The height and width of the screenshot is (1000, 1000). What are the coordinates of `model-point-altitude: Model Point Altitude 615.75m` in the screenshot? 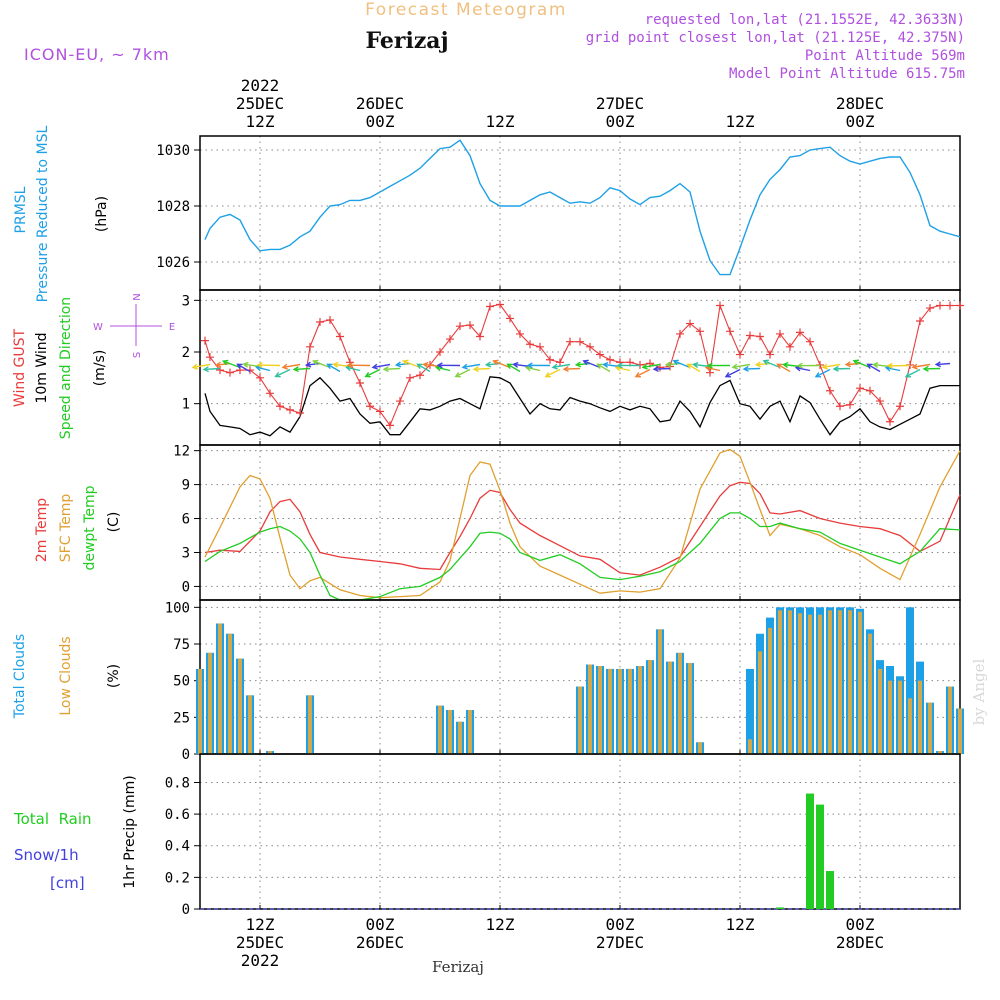 It's located at (847, 74).